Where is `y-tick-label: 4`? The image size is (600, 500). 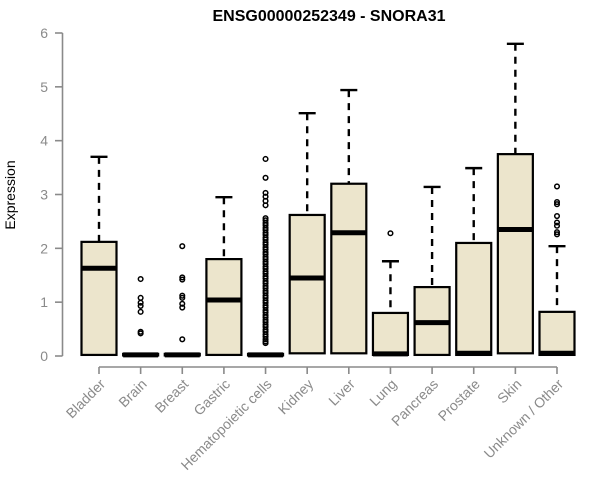
y-tick-label: 4 is located at coordinates (44, 141).